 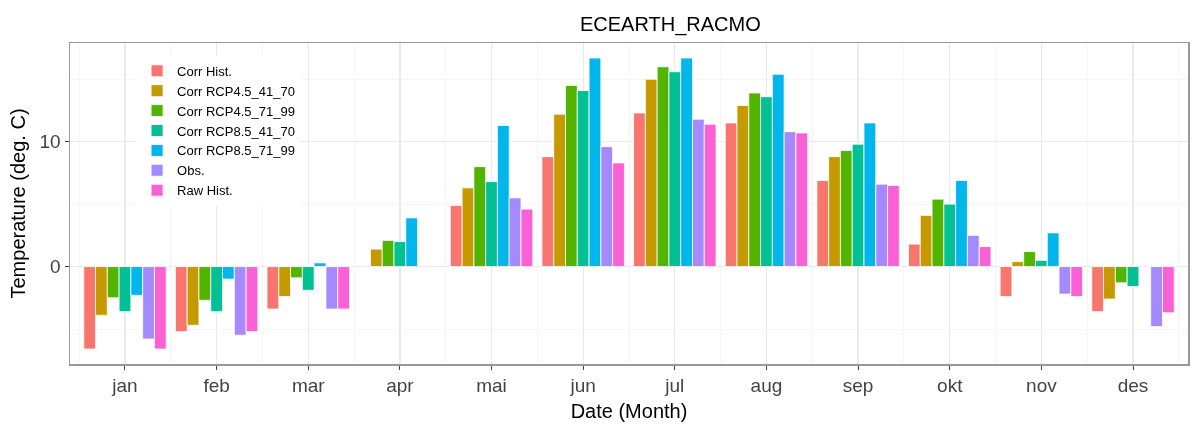 I want to click on legend-label: Raw Hist., so click(x=205, y=191).